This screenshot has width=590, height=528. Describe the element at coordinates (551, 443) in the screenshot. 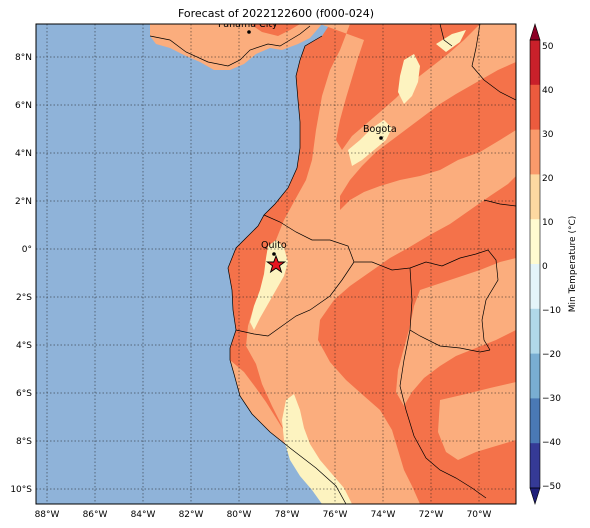

I see `colorbar-tick: −40` at that location.